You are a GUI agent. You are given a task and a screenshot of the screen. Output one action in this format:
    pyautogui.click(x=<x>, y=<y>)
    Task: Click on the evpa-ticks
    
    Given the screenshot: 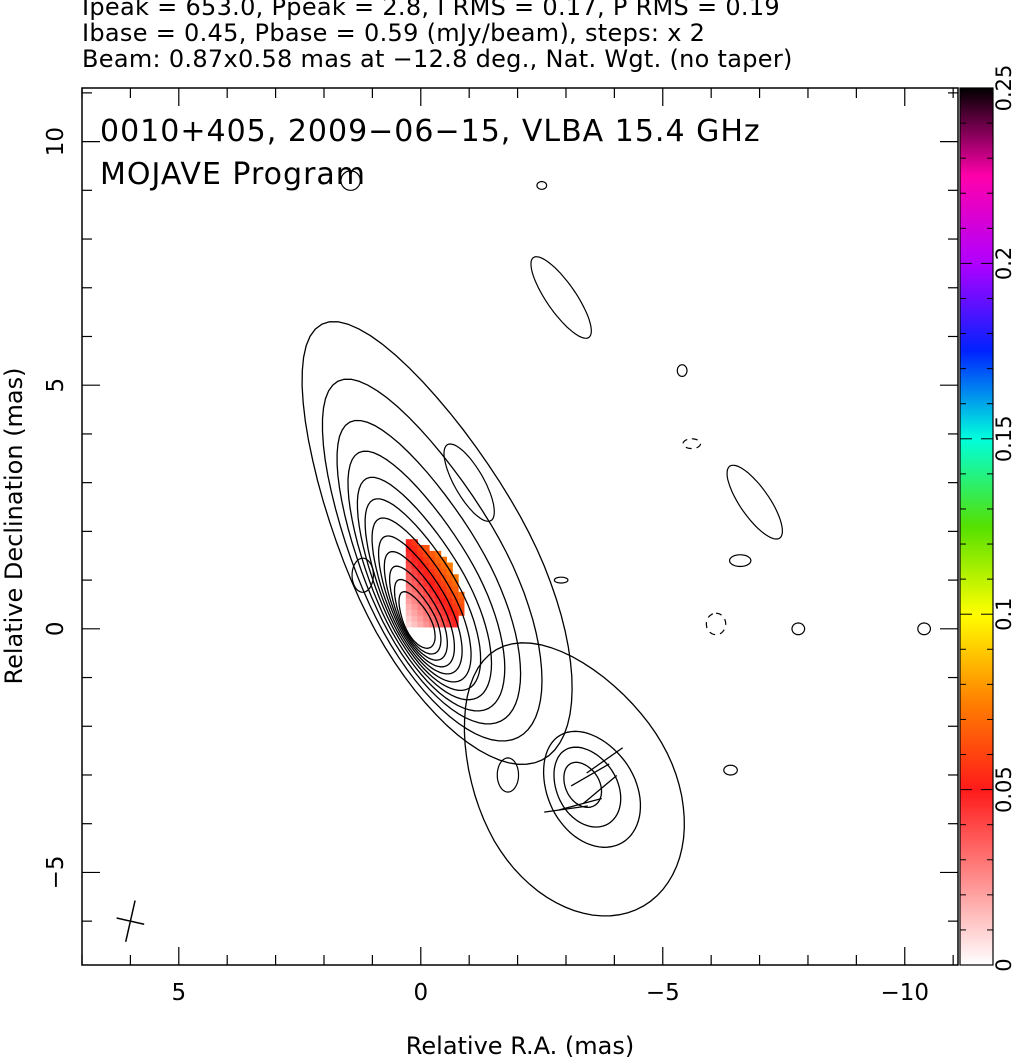 What is the action you would take?
    pyautogui.click(x=584, y=780)
    